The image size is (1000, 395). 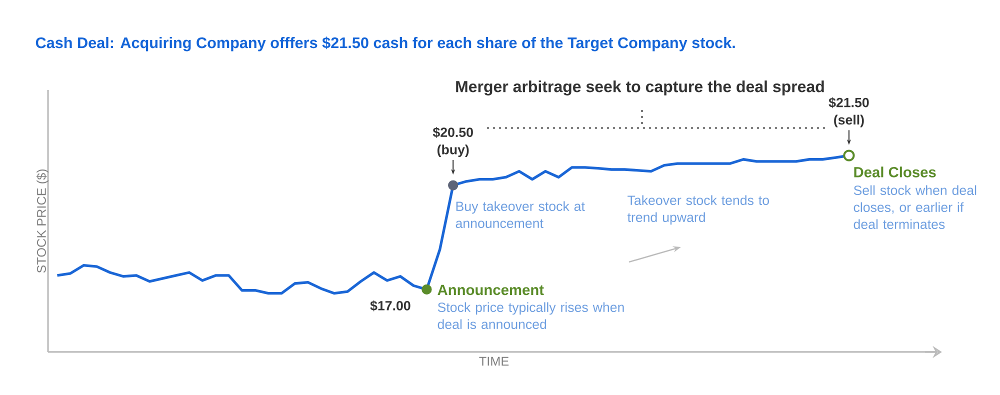 I want to click on annotation: Merger arbitrage seek to capture the deal spread, so click(x=640, y=88).